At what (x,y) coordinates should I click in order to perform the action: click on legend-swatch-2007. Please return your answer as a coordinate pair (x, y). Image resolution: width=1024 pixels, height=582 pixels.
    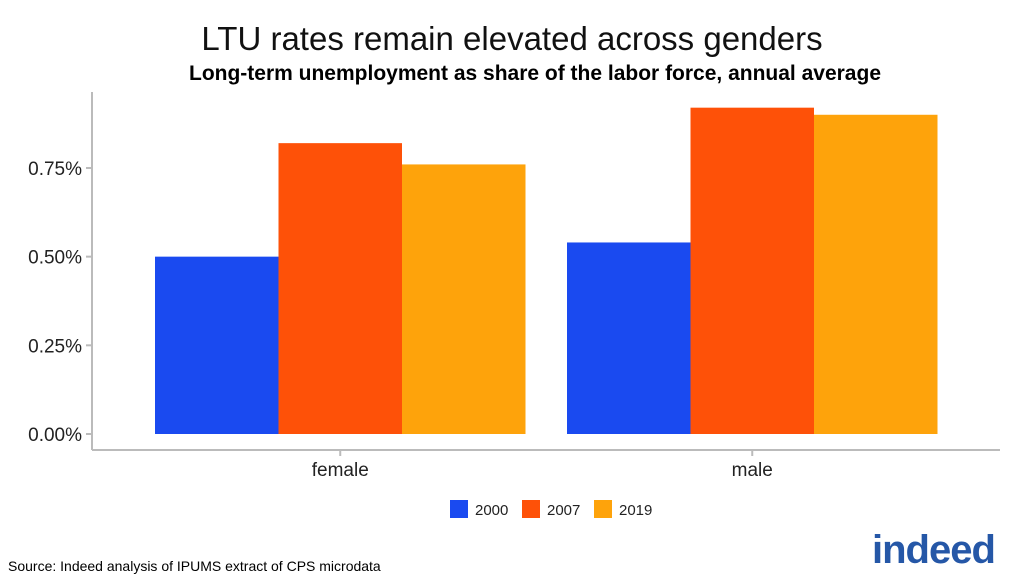
    Looking at the image, I should click on (531, 509).